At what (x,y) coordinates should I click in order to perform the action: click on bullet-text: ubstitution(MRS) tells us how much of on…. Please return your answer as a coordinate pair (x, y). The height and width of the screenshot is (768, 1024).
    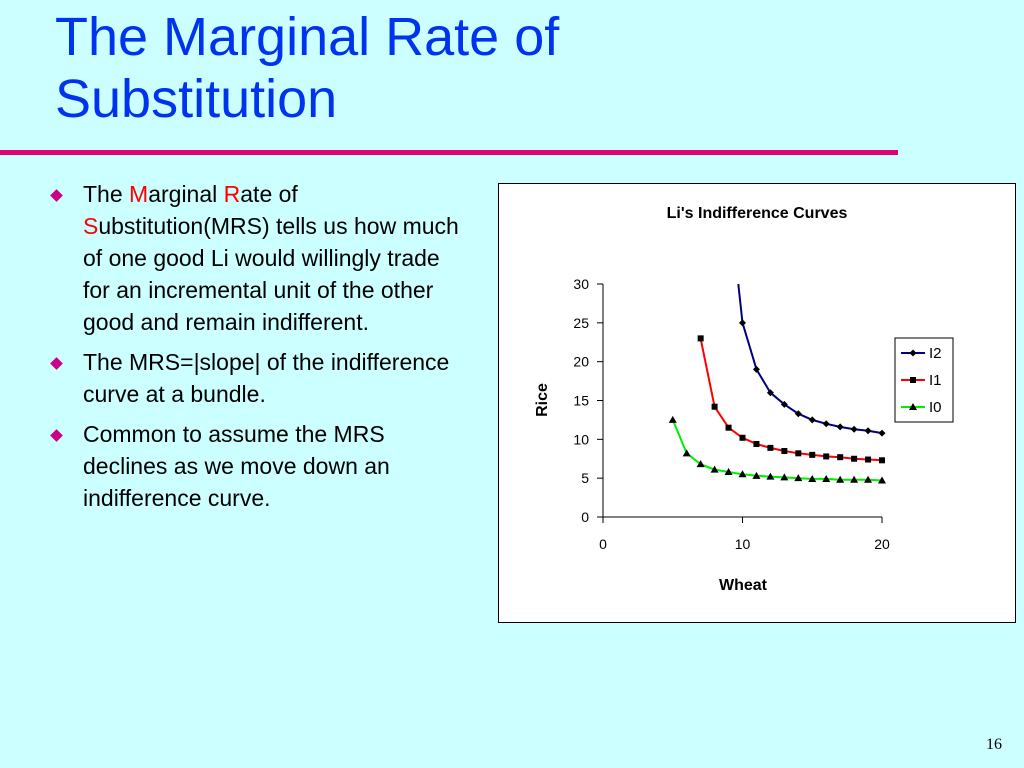
    Looking at the image, I should click on (271, 274).